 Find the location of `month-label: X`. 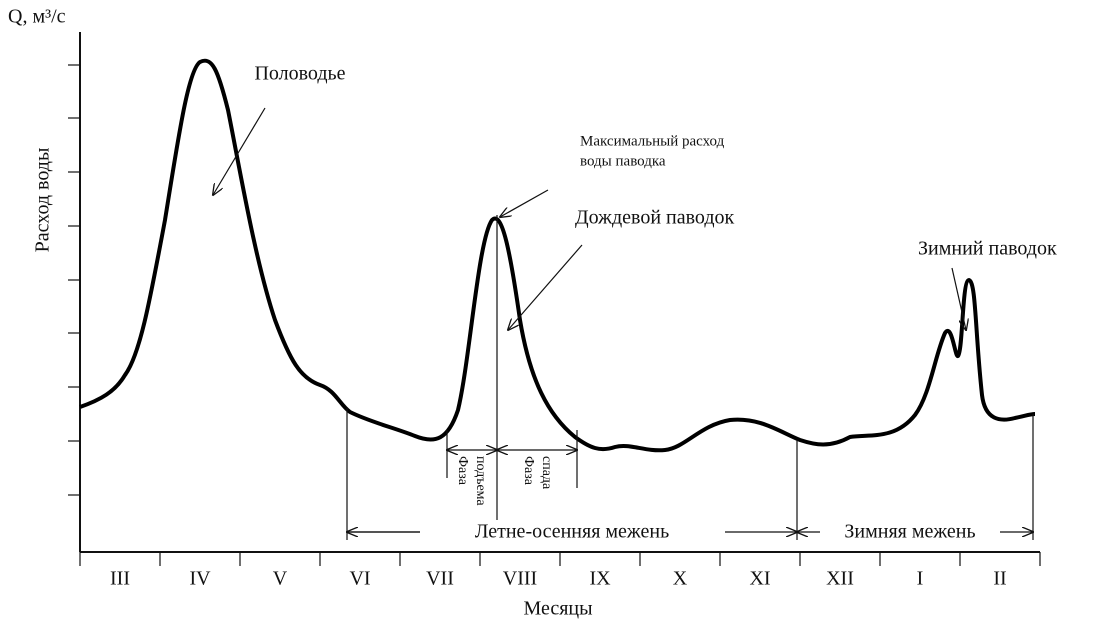

month-label: X is located at coordinates (680, 579).